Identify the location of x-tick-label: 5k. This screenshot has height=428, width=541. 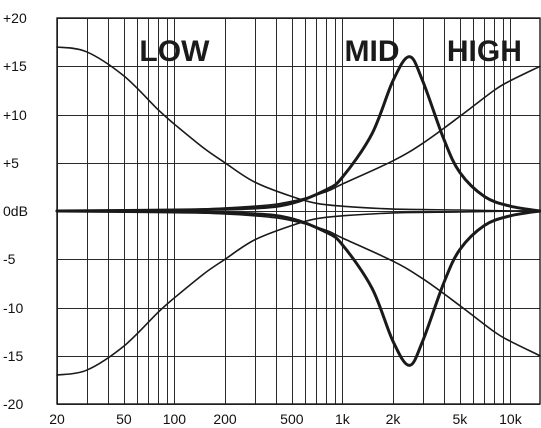
(460, 419).